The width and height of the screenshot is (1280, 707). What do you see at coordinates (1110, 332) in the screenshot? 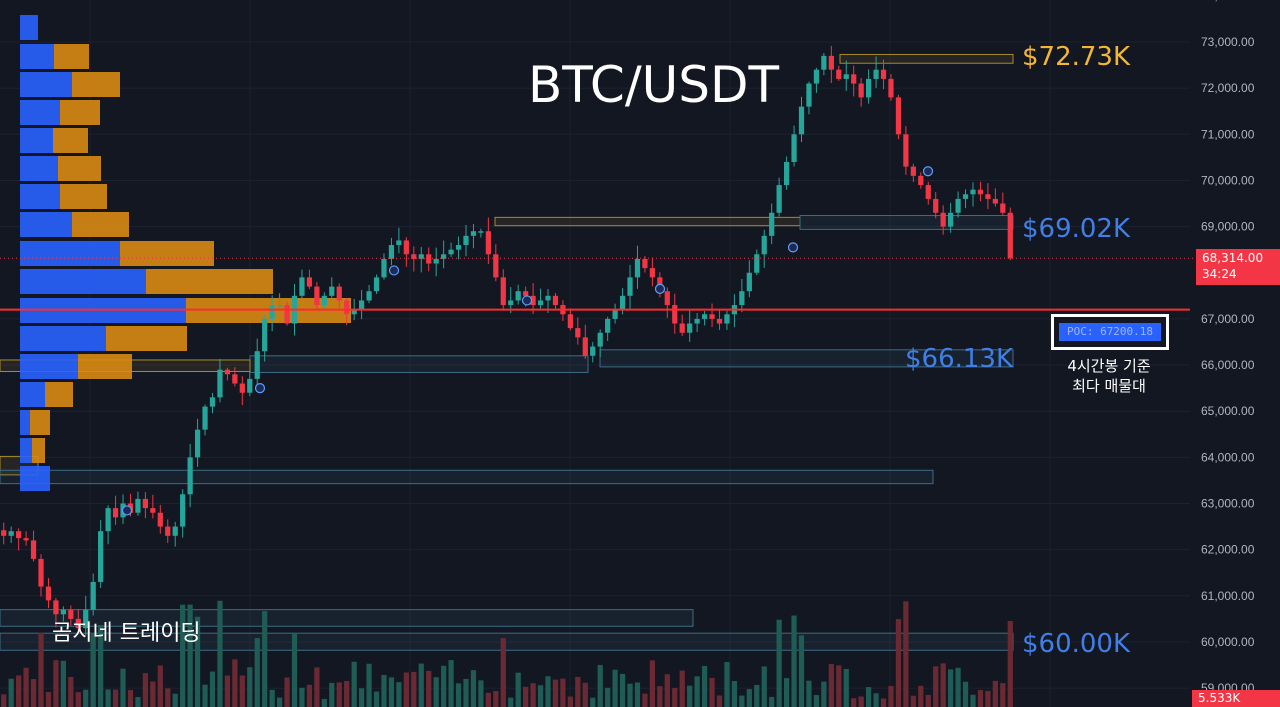
I see `poc-badge: POC: 67200.18` at bounding box center [1110, 332].